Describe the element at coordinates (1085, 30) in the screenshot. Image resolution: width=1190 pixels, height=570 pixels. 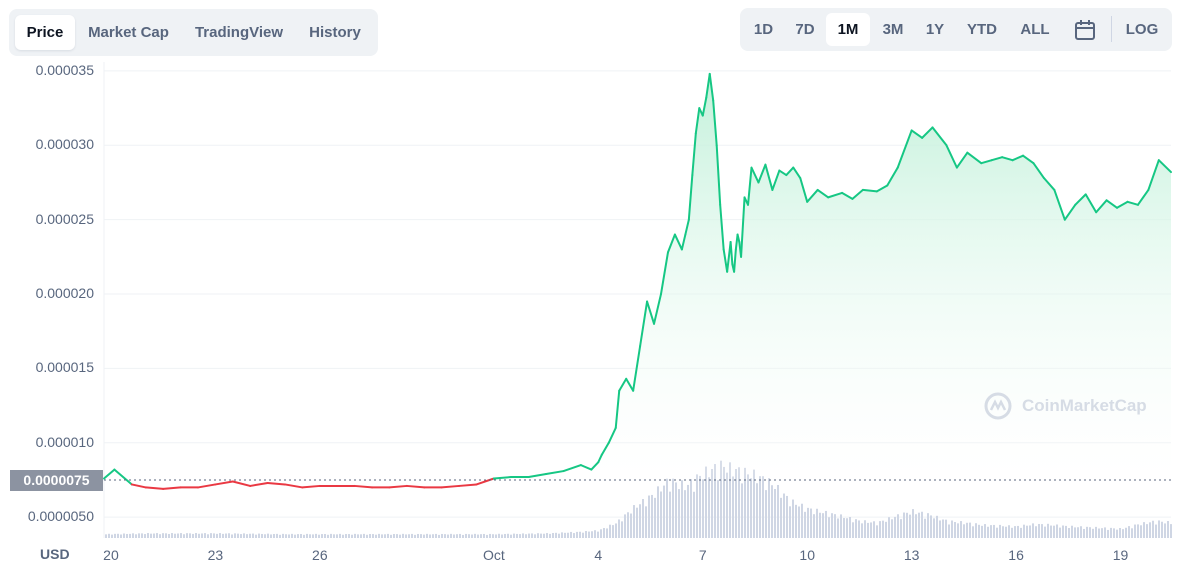
I see `calendar-icon` at that location.